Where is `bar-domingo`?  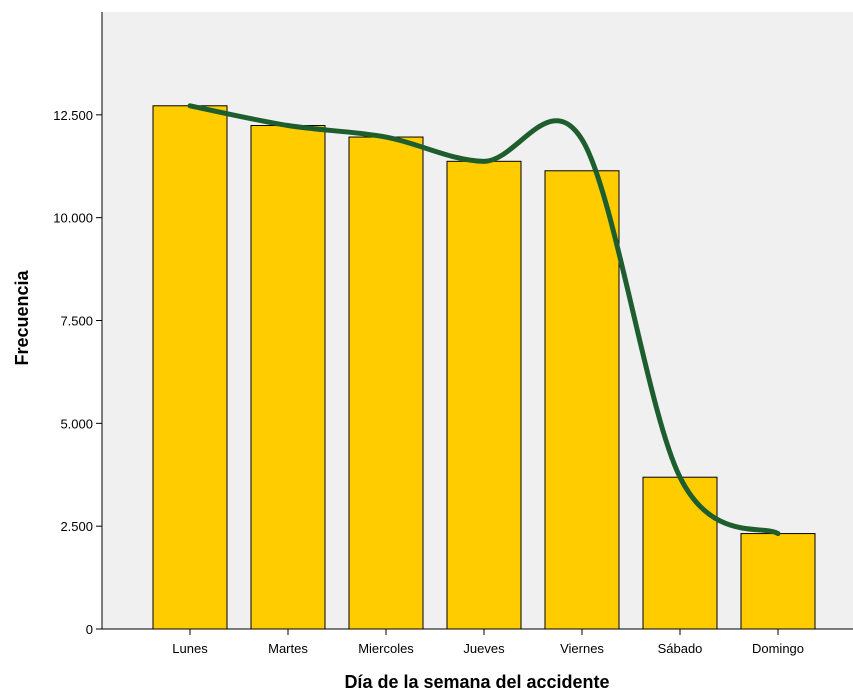
bar-domingo is located at coordinates (778, 581).